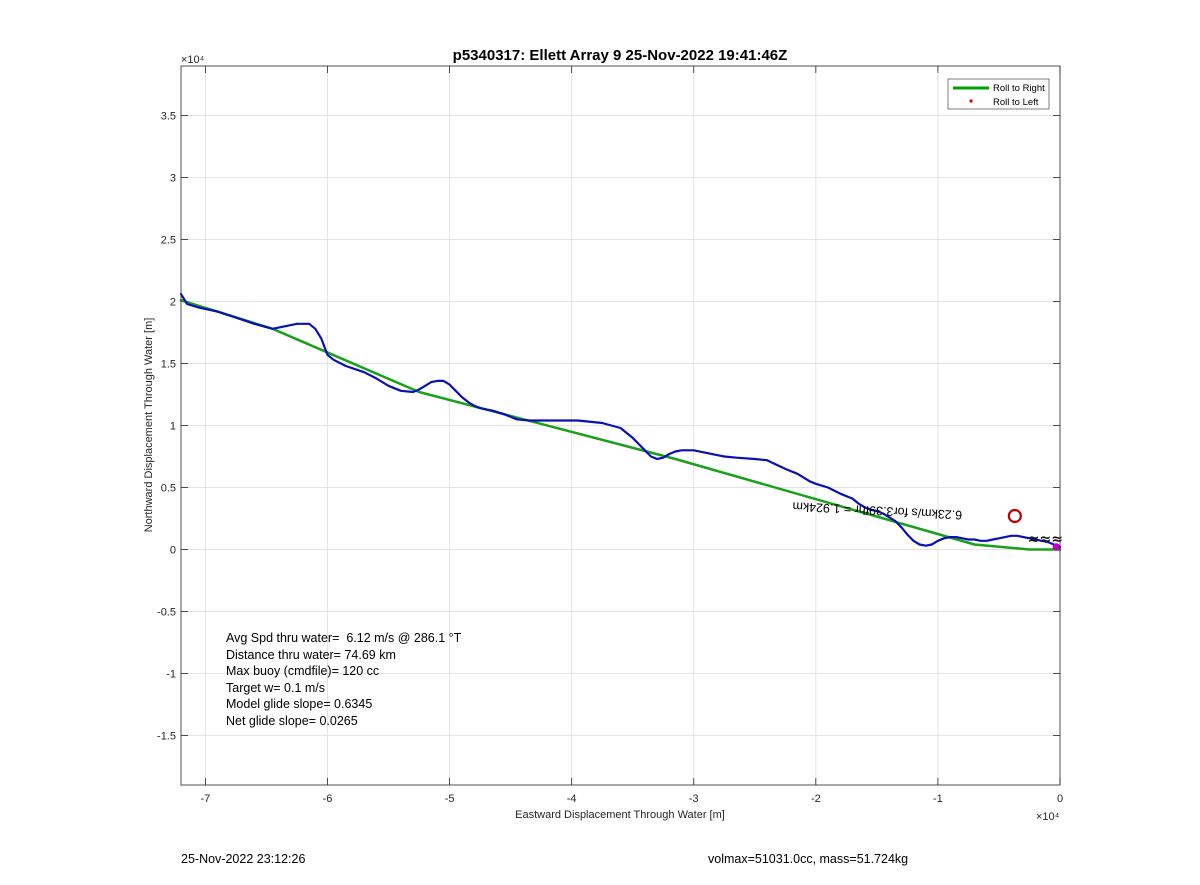  I want to click on target-circle-marker, so click(1014, 516).